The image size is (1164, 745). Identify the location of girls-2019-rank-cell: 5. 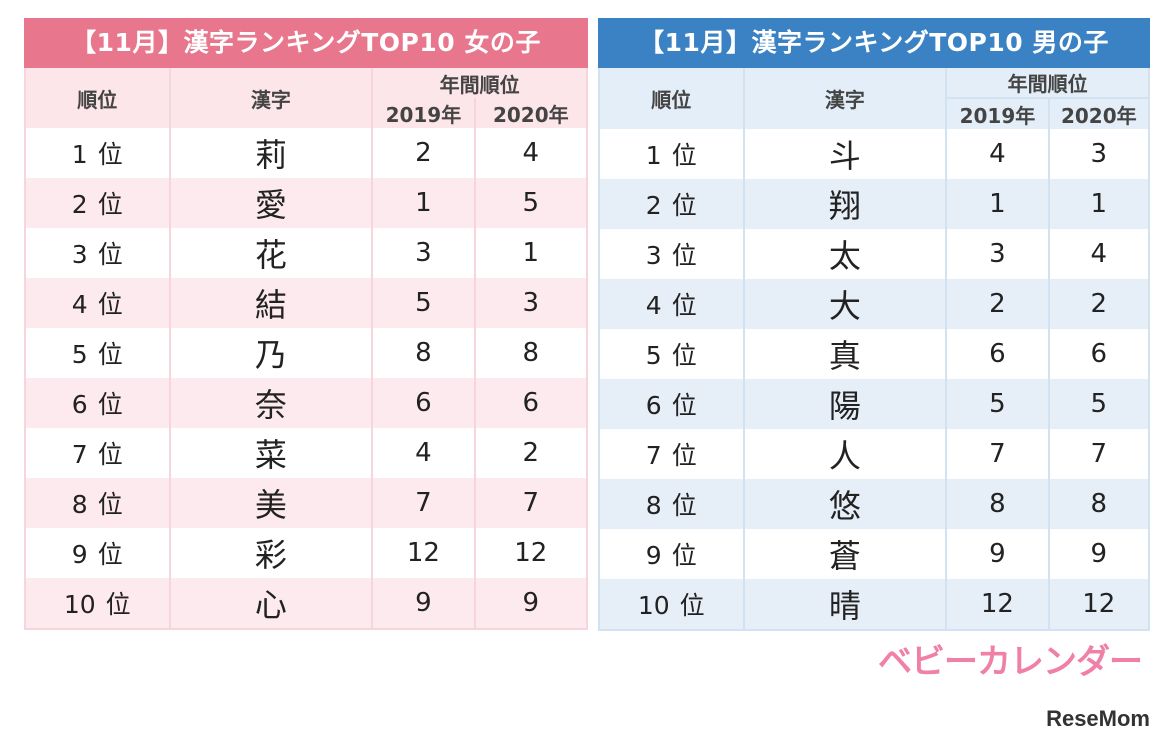
(424, 303).